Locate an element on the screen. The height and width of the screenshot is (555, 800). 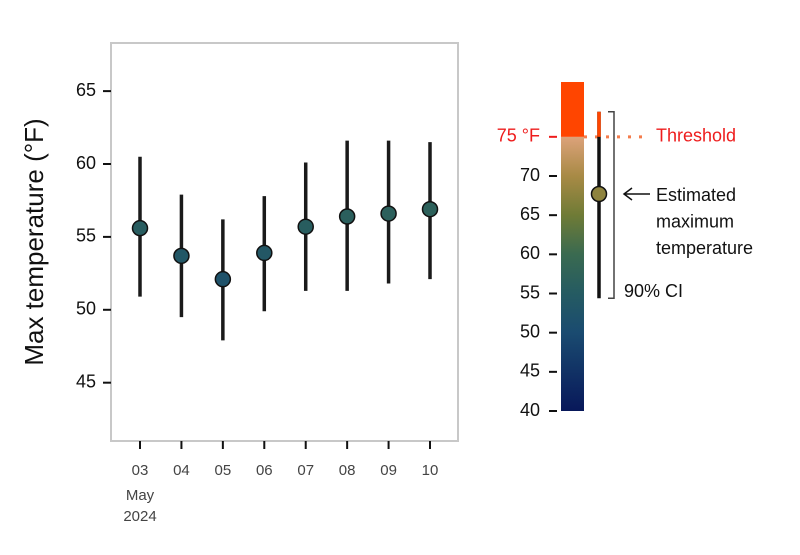
legend-point is located at coordinates (599, 194).